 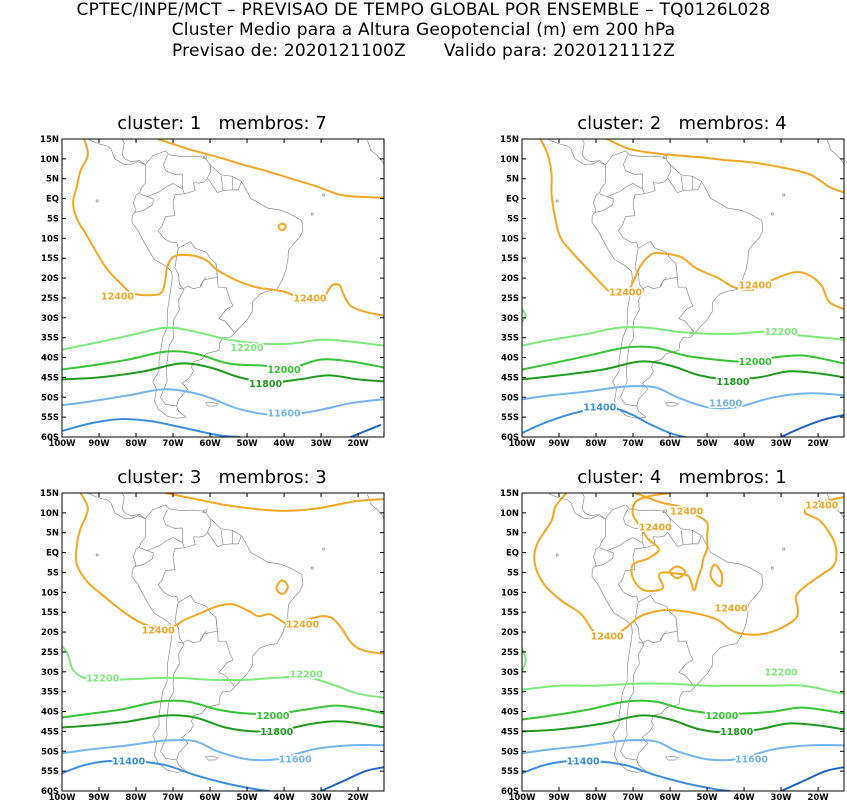 I want to click on contour-label: 12000, so click(x=284, y=370).